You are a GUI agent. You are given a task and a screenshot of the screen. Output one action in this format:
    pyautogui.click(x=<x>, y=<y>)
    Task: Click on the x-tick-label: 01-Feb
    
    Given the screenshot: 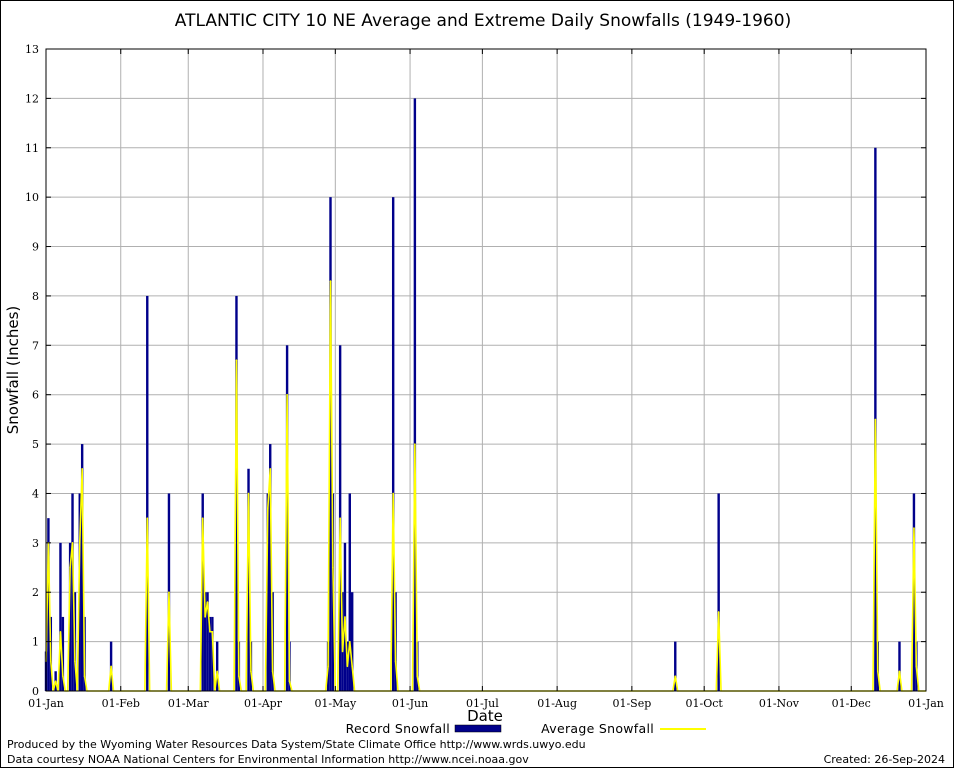 What is the action you would take?
    pyautogui.click(x=121, y=703)
    